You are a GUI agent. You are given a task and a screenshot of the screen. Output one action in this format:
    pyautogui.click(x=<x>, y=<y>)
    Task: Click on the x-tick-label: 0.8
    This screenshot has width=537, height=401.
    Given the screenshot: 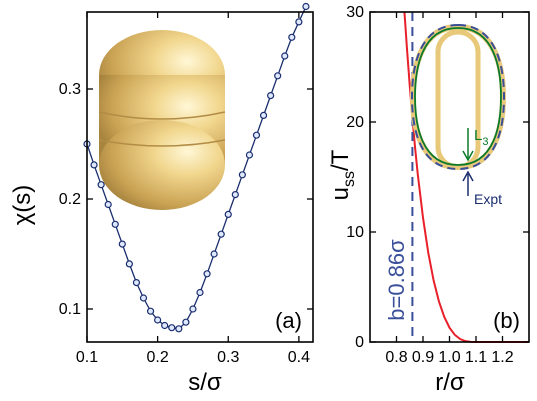 What is the action you would take?
    pyautogui.click(x=396, y=357)
    